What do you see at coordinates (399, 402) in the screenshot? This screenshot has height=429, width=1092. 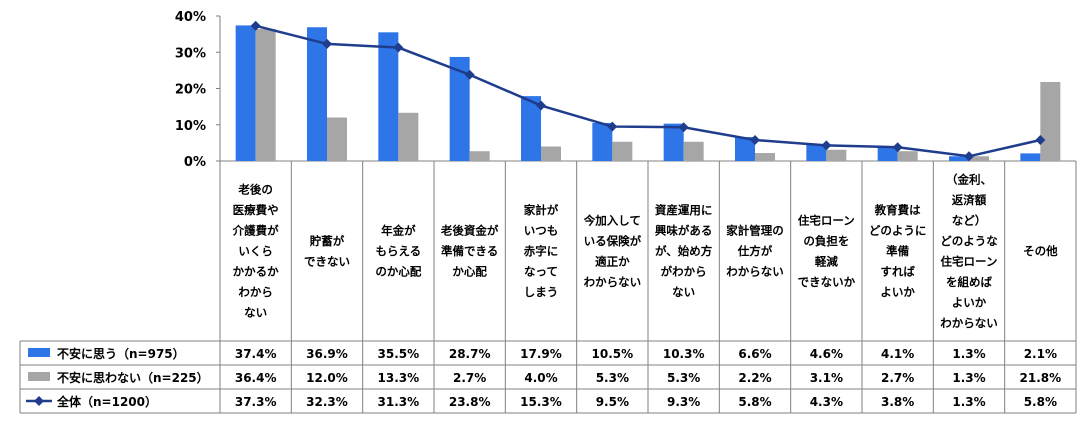 I see `table-cell: 31.3%` at bounding box center [399, 402].